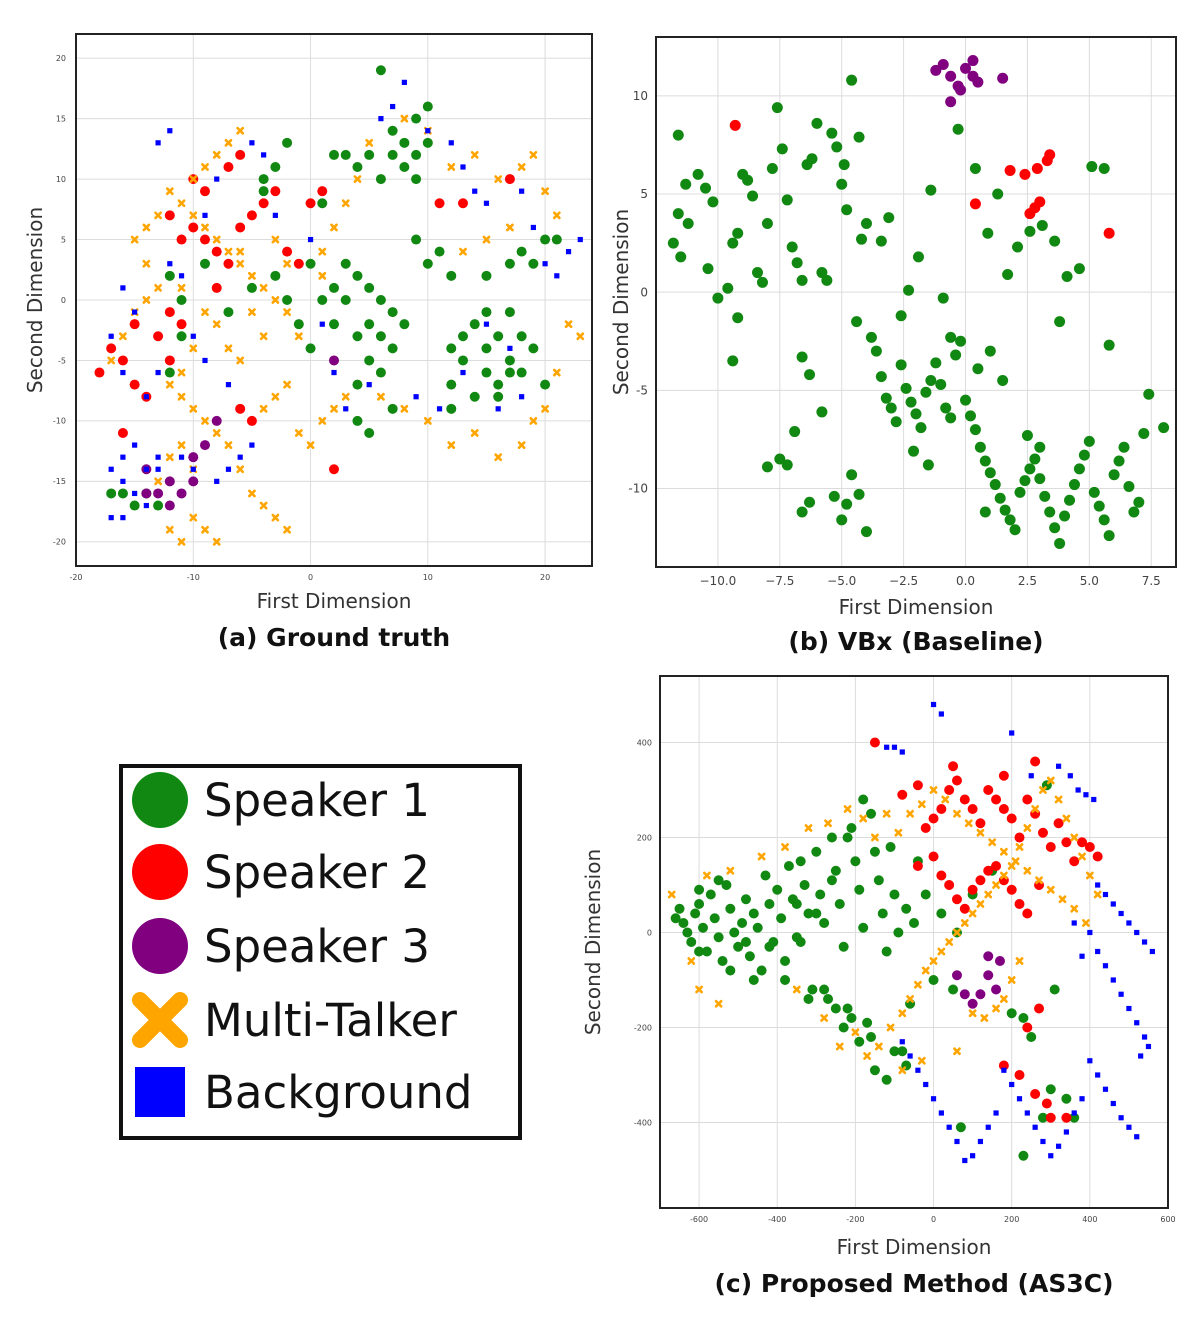 The image size is (1200, 1328). I want to click on x-tick-label: 7.5, so click(1151, 581).